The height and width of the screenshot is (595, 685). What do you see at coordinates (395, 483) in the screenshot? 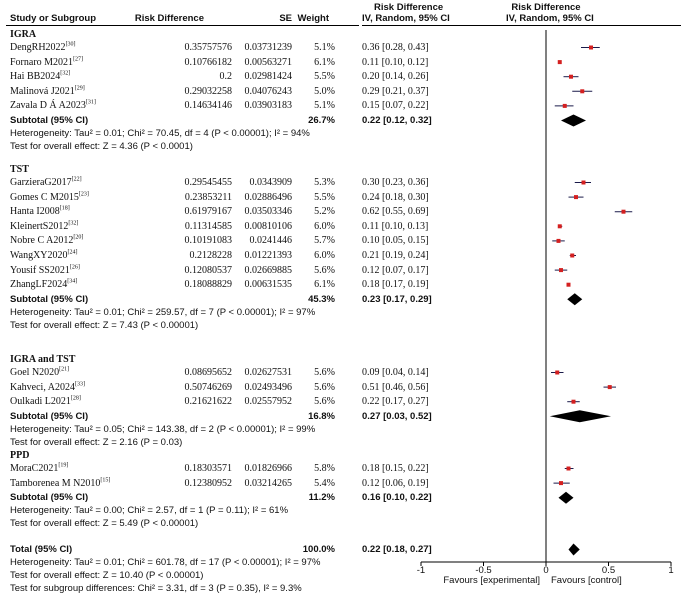
I see `study-ci: 0.12 [0.06, 0.19]` at bounding box center [395, 483].